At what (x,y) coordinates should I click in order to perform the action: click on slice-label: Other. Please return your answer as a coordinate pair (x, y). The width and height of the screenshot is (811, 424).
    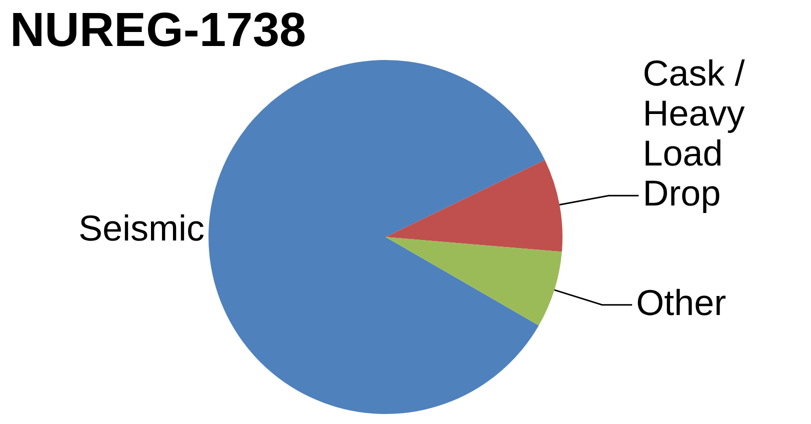
    Looking at the image, I should click on (681, 302).